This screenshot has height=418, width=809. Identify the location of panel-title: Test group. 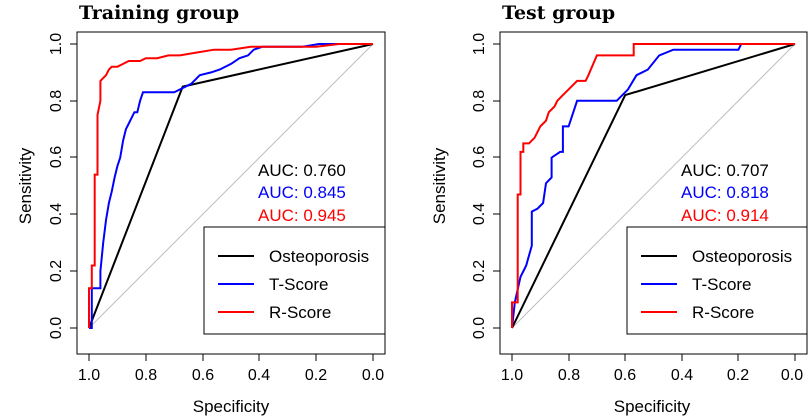
(558, 13).